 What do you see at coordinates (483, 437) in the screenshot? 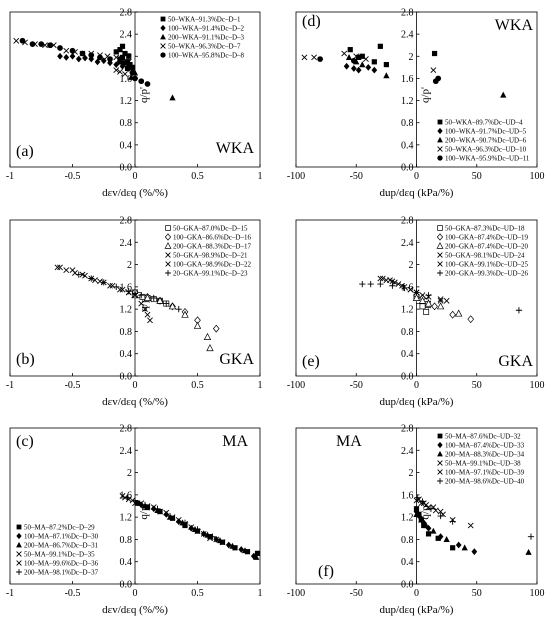
I see `legend-label: 50–MA–87.6%Dc–UD–32` at bounding box center [483, 437].